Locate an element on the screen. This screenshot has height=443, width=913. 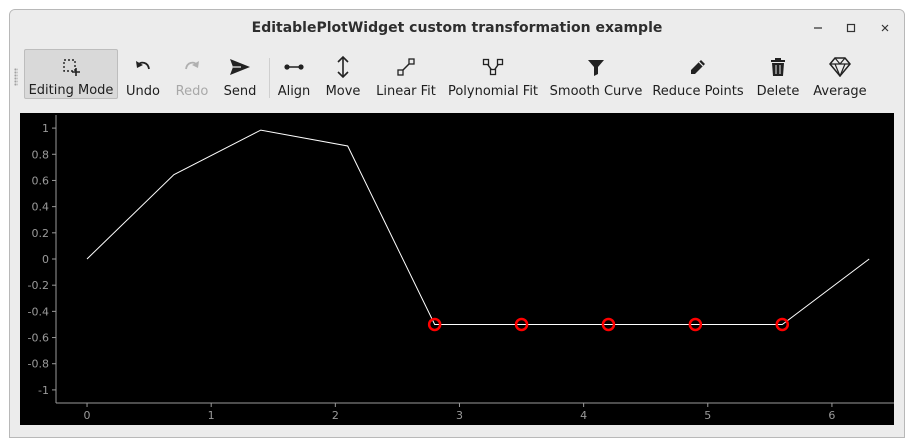
linear-fit-label: Linear Fit is located at coordinates (406, 91).